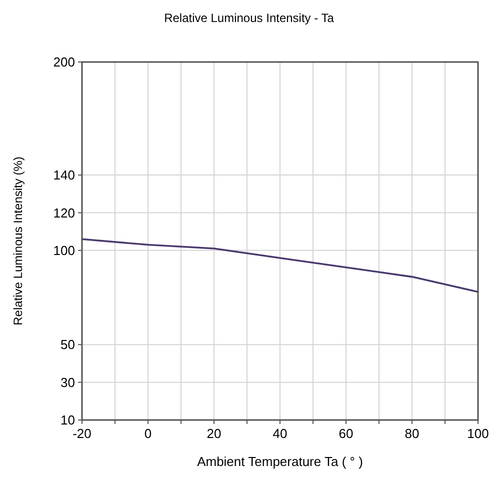  Describe the element at coordinates (18, 241) in the screenshot. I see `y-axis-title: Relative Luminous Intensity (%)` at that location.